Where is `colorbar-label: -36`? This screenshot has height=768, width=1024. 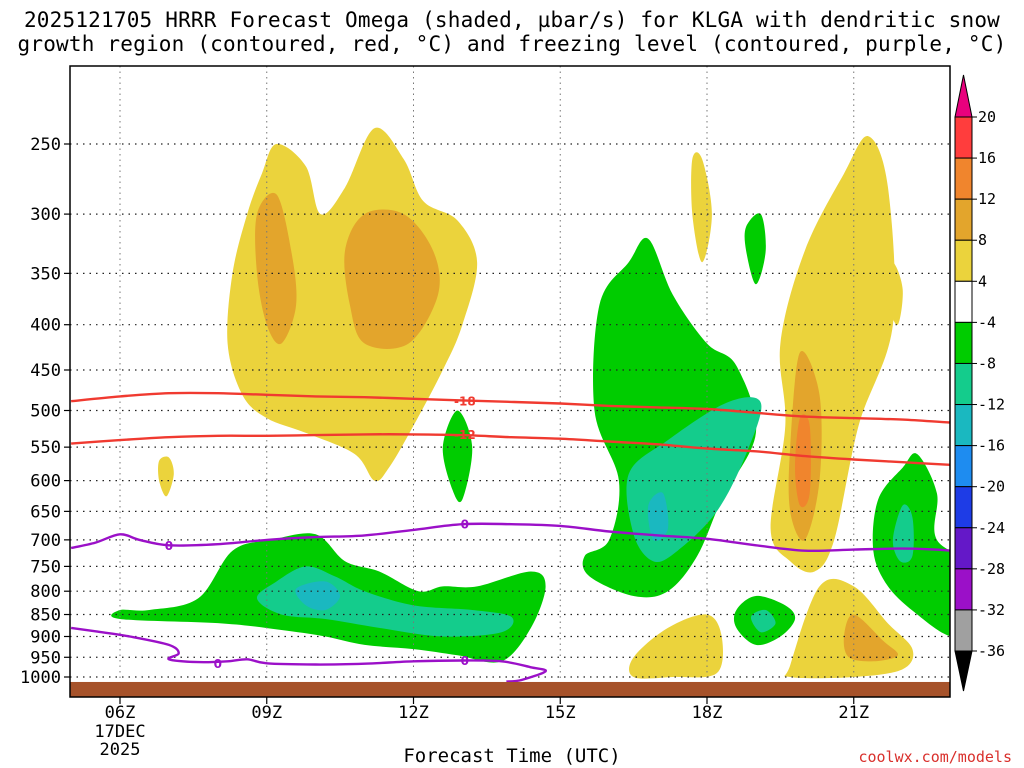
colorbar-label: -36 is located at coordinates (991, 651).